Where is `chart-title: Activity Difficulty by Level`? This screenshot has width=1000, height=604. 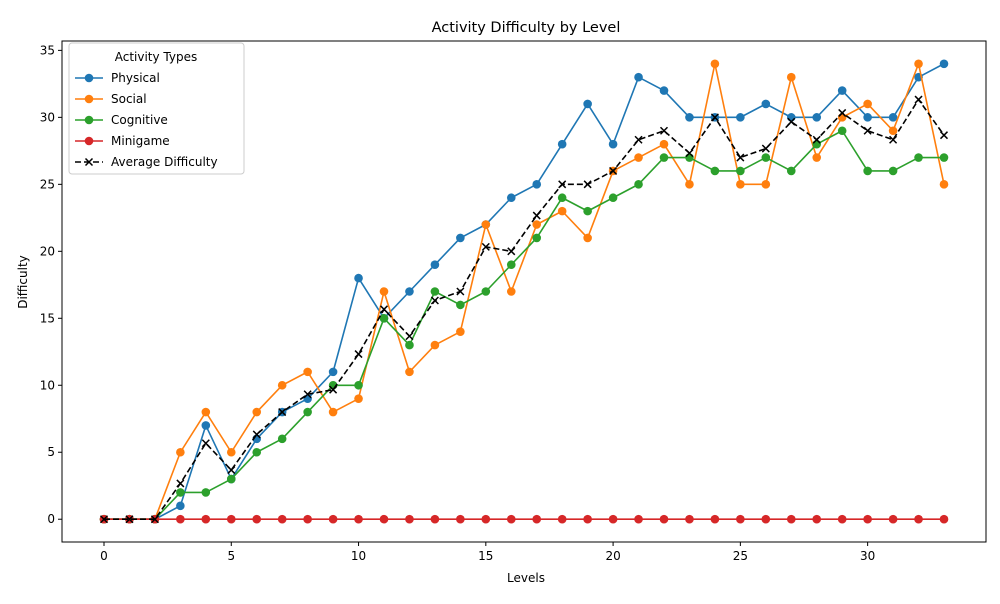 chart-title: Activity Difficulty by Level is located at coordinates (526, 28).